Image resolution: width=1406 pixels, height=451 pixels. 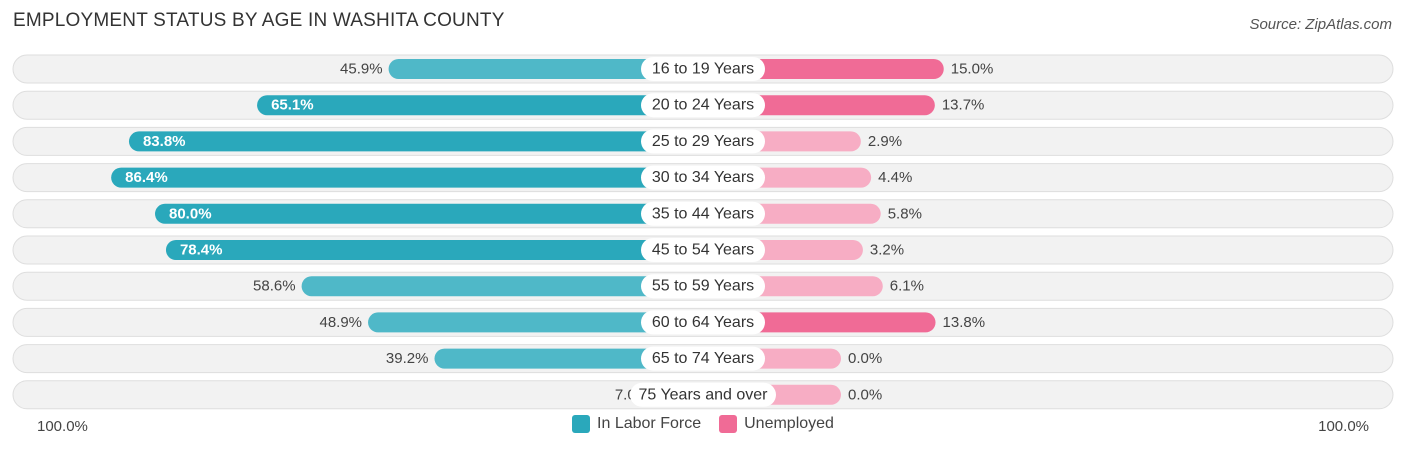 I want to click on unemployed-value-label: 13.8%, so click(x=964, y=322).